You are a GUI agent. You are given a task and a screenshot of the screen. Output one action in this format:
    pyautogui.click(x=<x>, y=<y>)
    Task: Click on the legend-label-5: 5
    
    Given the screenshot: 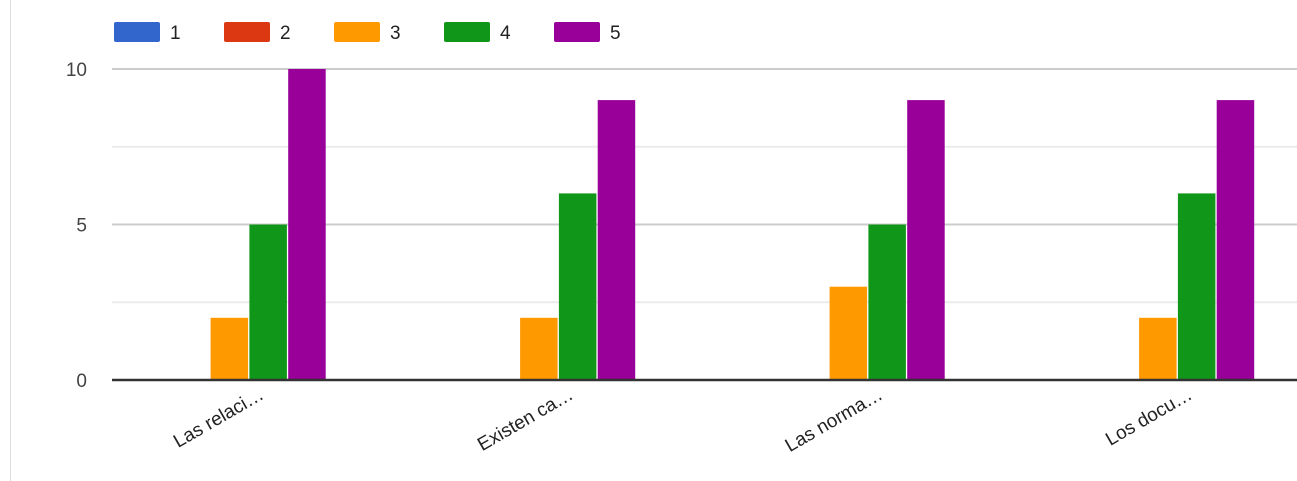 What is the action you would take?
    pyautogui.click(x=615, y=33)
    